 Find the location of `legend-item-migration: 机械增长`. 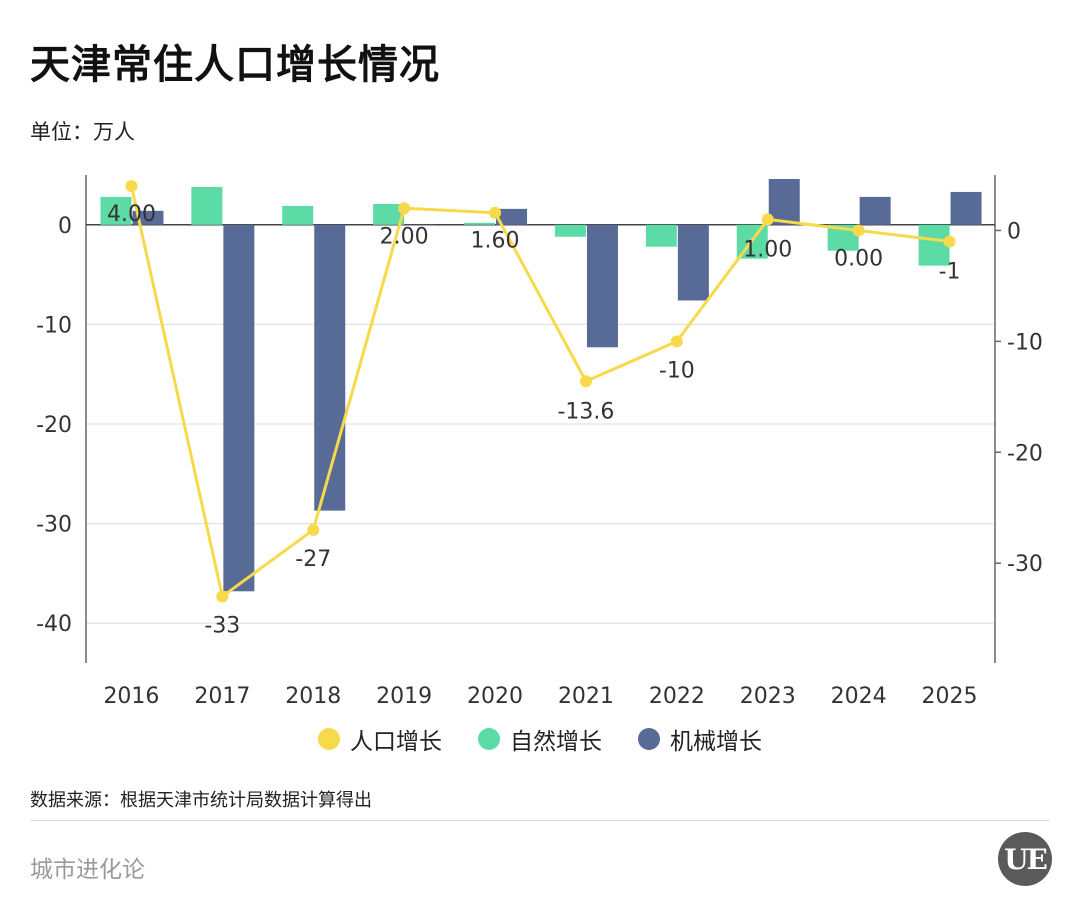

legend-item-migration: 机械增长 is located at coordinates (700, 739).